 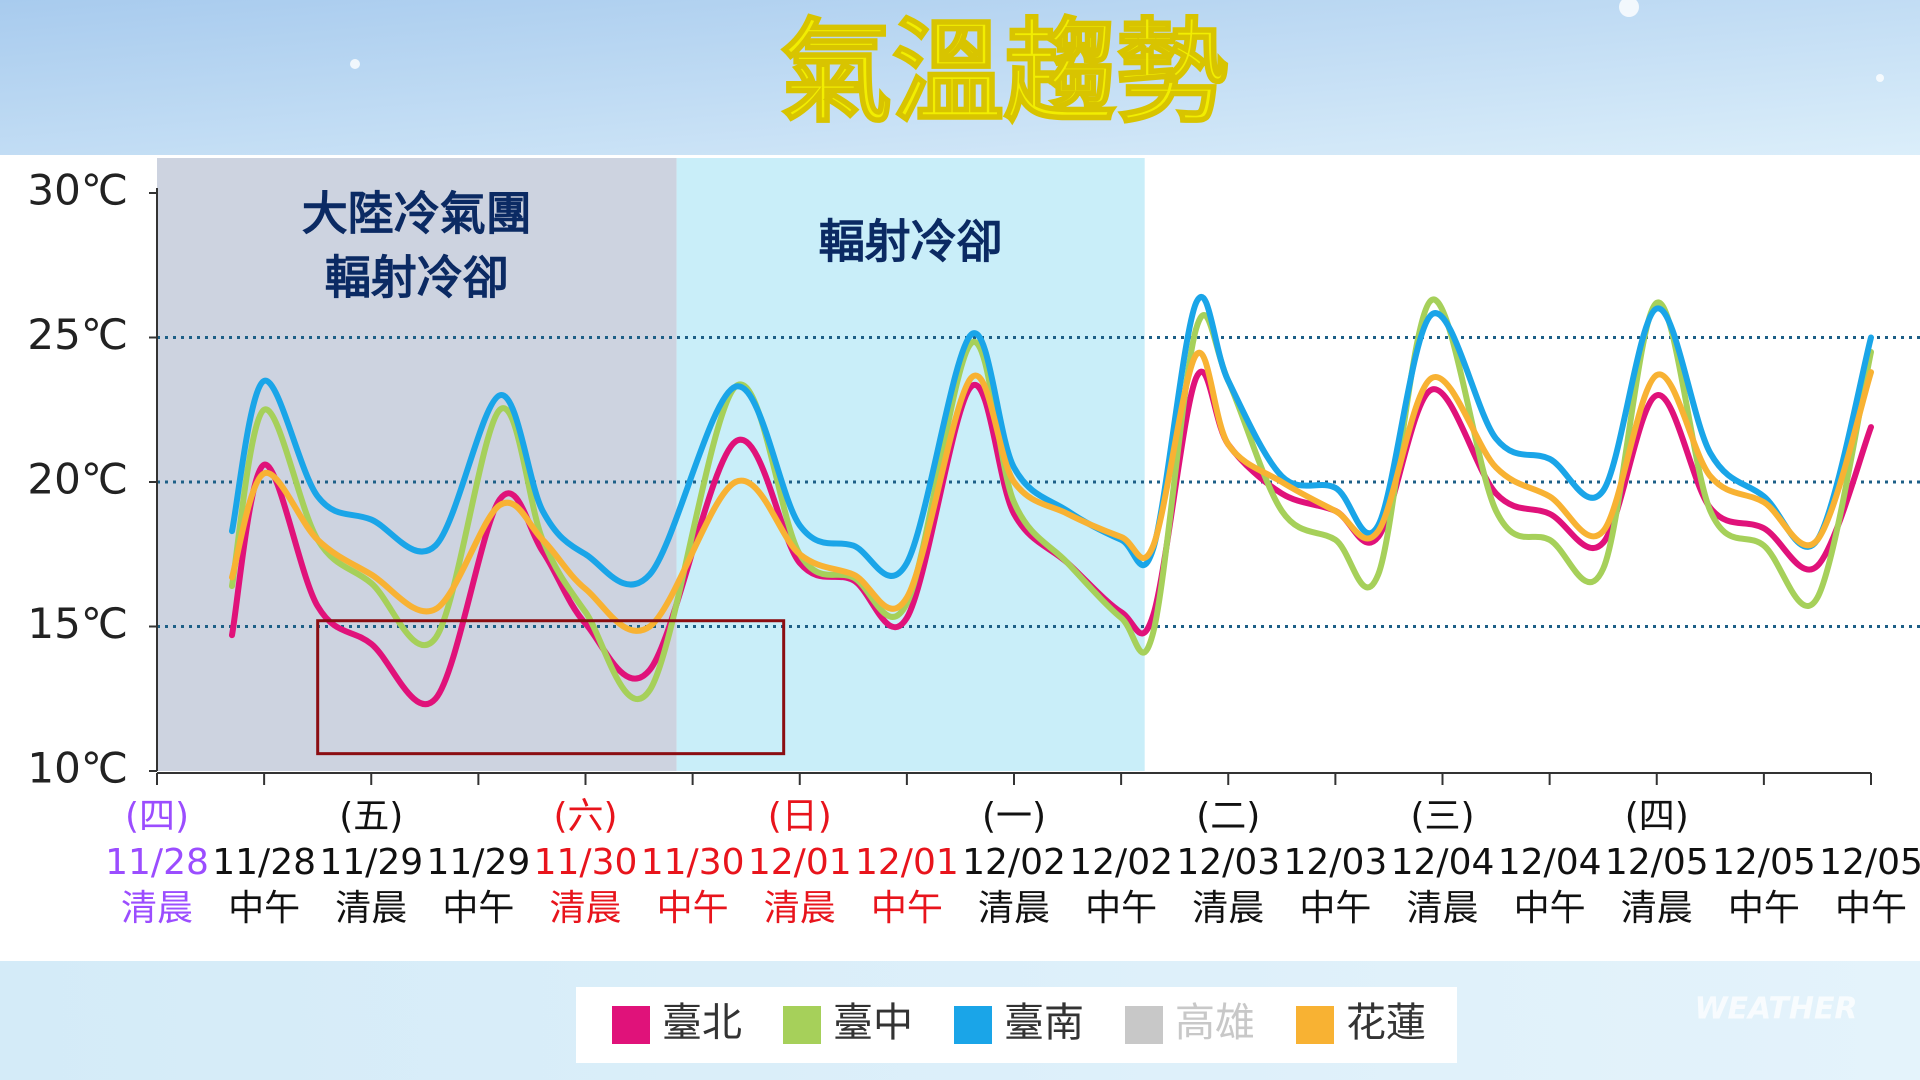 I want to click on x-weekday-label: (三), so click(x=1442, y=816).